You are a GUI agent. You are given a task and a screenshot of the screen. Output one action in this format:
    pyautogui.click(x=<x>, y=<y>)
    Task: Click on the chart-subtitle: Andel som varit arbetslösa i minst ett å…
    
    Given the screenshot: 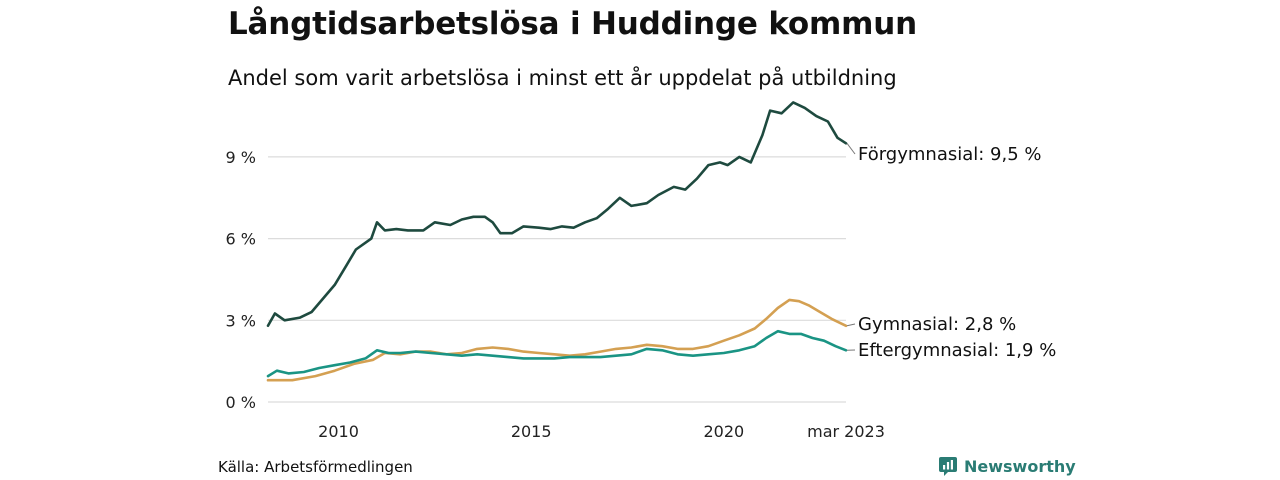 What is the action you would take?
    pyautogui.click(x=562, y=78)
    